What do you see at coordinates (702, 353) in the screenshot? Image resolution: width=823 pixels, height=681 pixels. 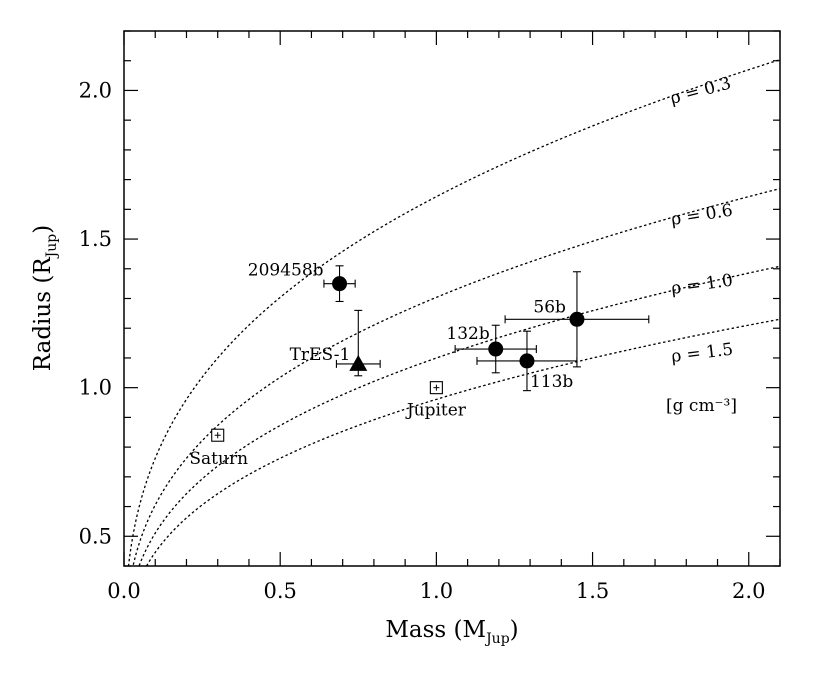 I see `density-curve-label: ρ = 1.5` at bounding box center [702, 353].